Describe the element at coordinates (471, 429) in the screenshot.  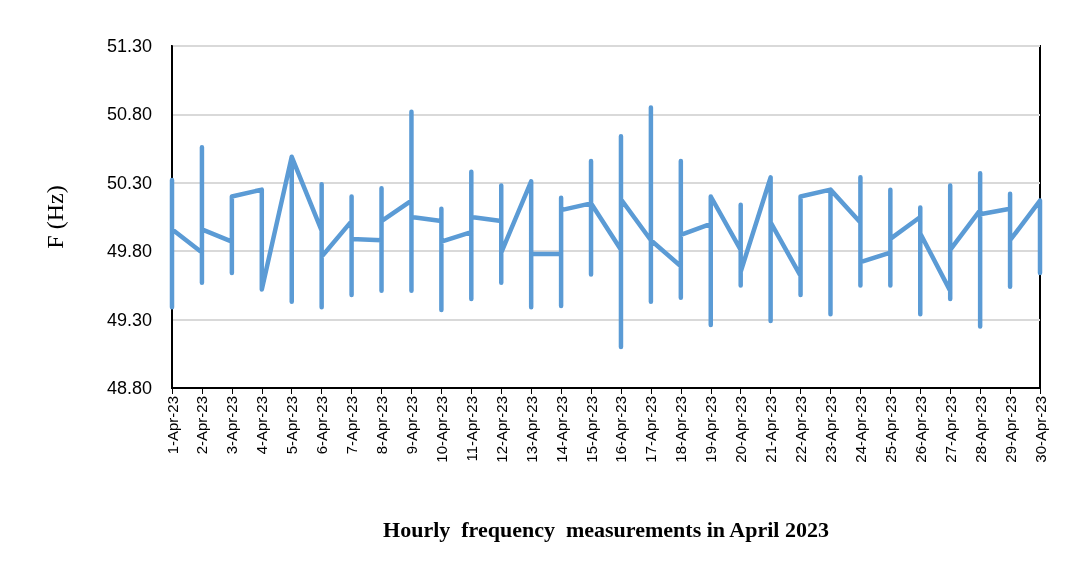
I see `x-tick-label: 11-Apr-23` at that location.